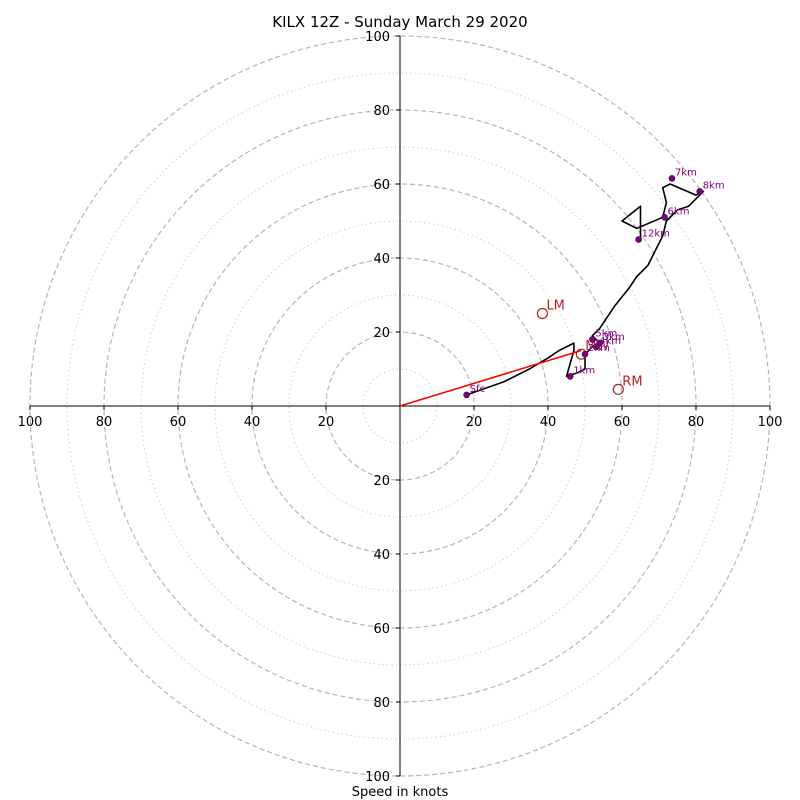  Describe the element at coordinates (672, 178) in the screenshot. I see `height-point-7km` at that location.